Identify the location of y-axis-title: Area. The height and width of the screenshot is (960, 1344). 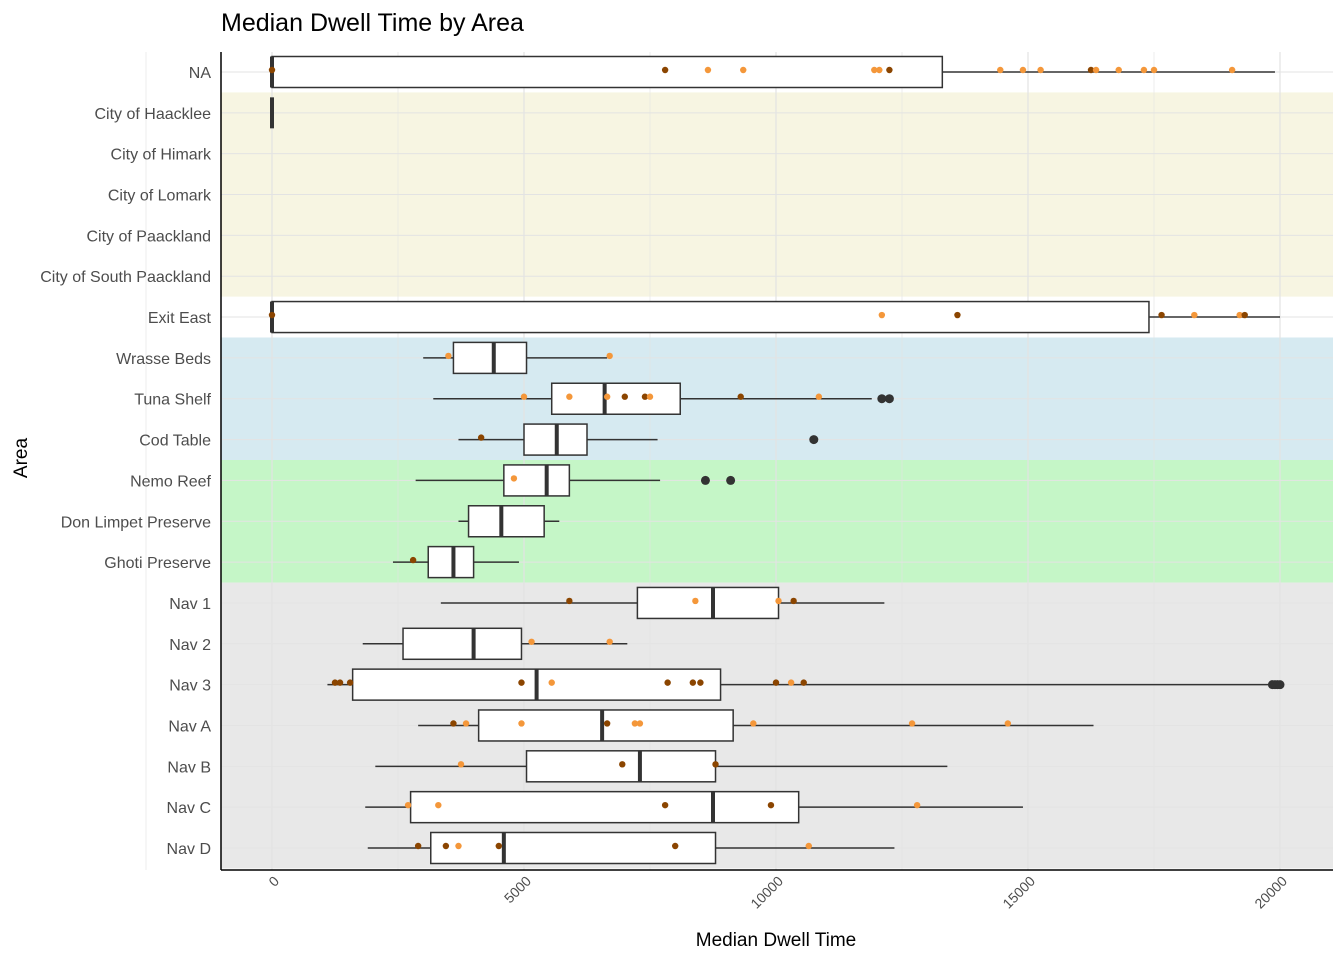
(21, 458).